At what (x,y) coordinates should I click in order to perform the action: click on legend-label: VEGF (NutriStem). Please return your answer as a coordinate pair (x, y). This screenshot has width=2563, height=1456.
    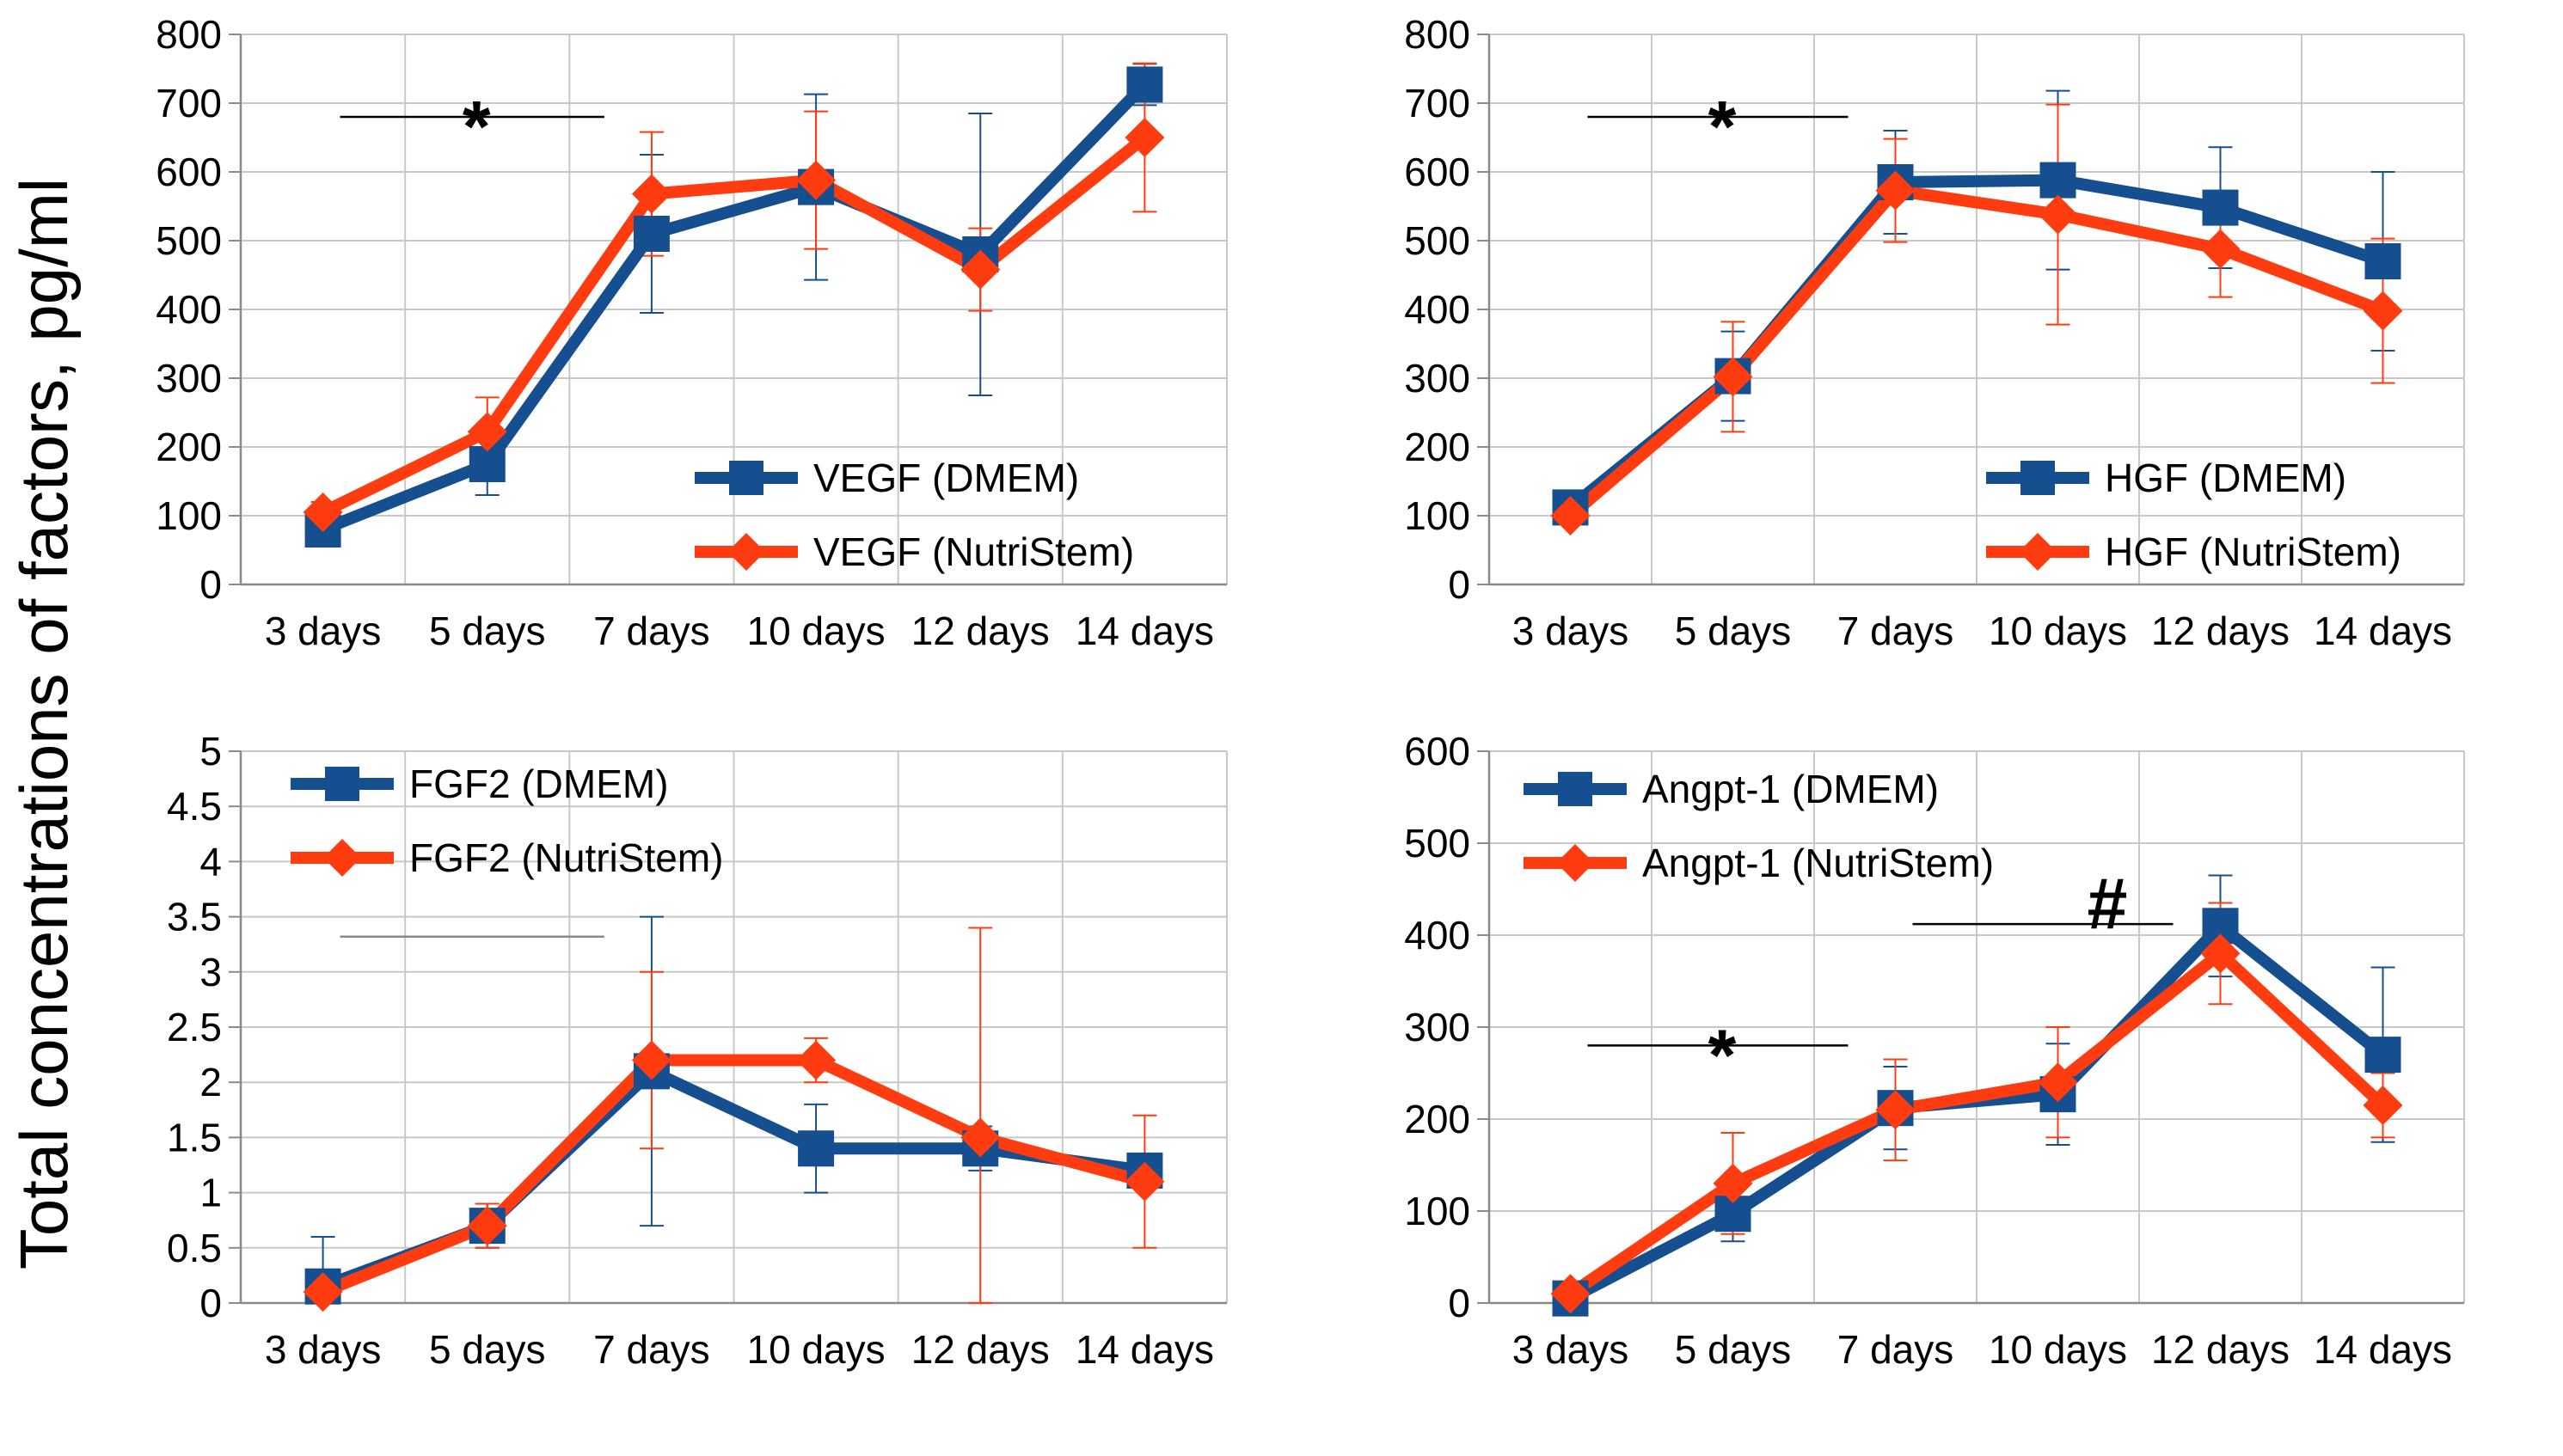
    Looking at the image, I should click on (973, 551).